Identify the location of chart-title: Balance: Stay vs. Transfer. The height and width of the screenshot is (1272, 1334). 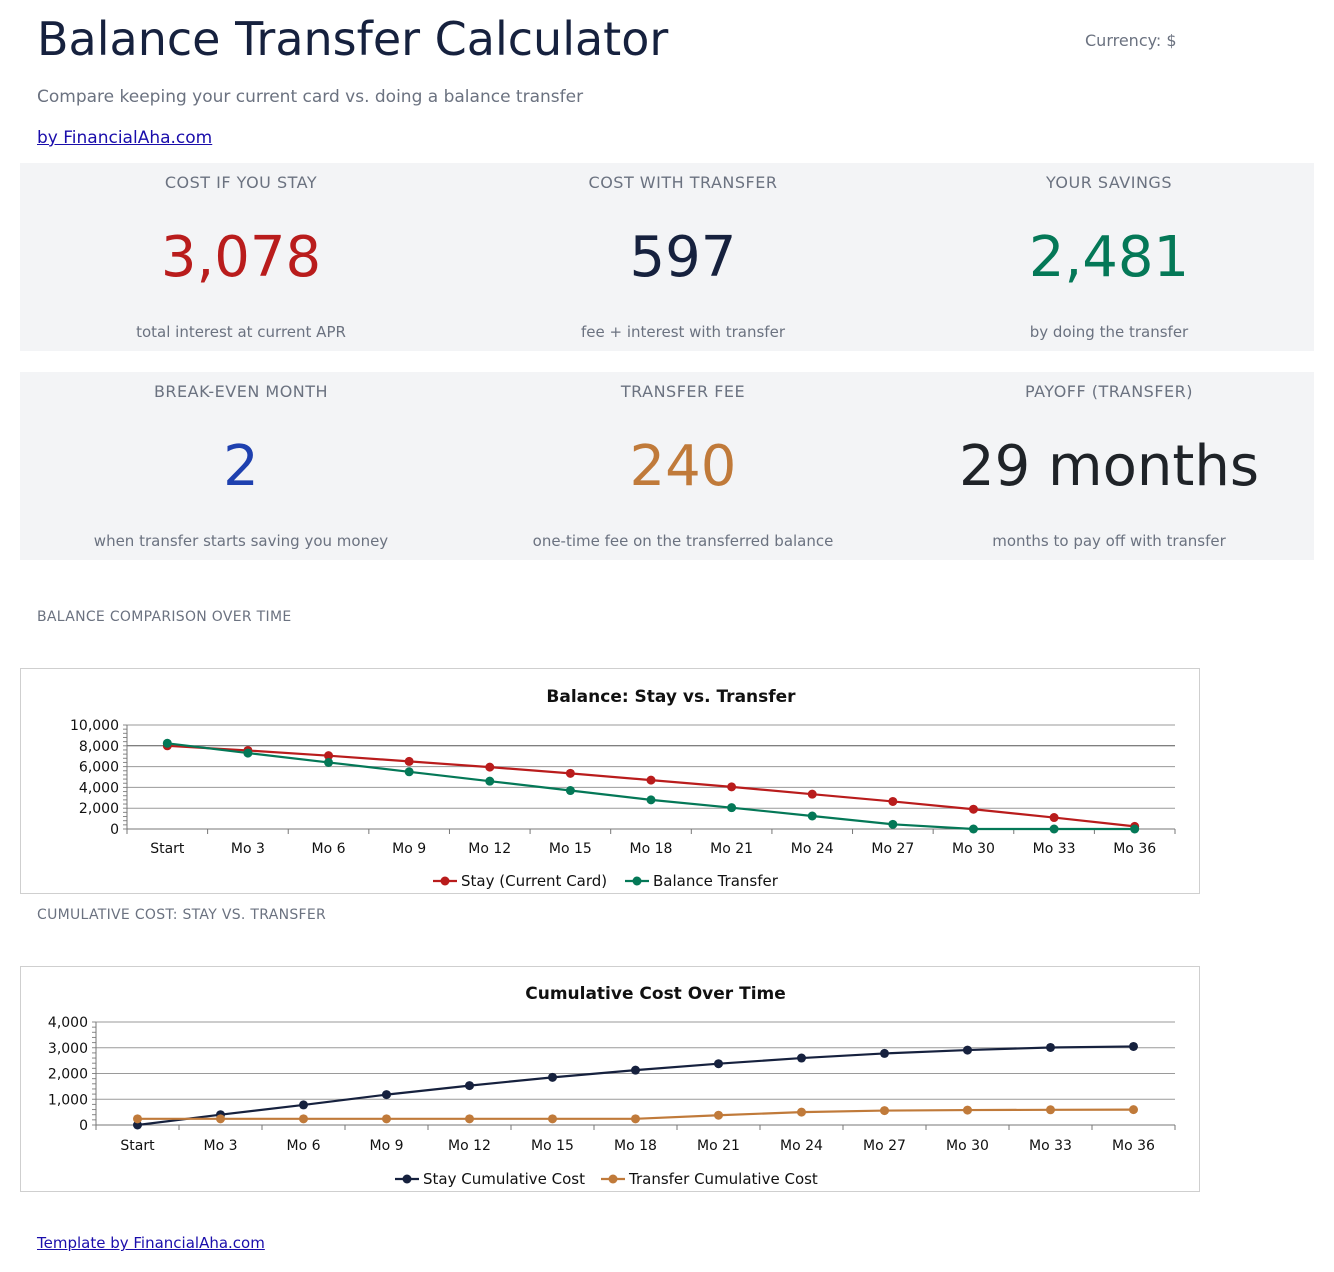
(671, 697).